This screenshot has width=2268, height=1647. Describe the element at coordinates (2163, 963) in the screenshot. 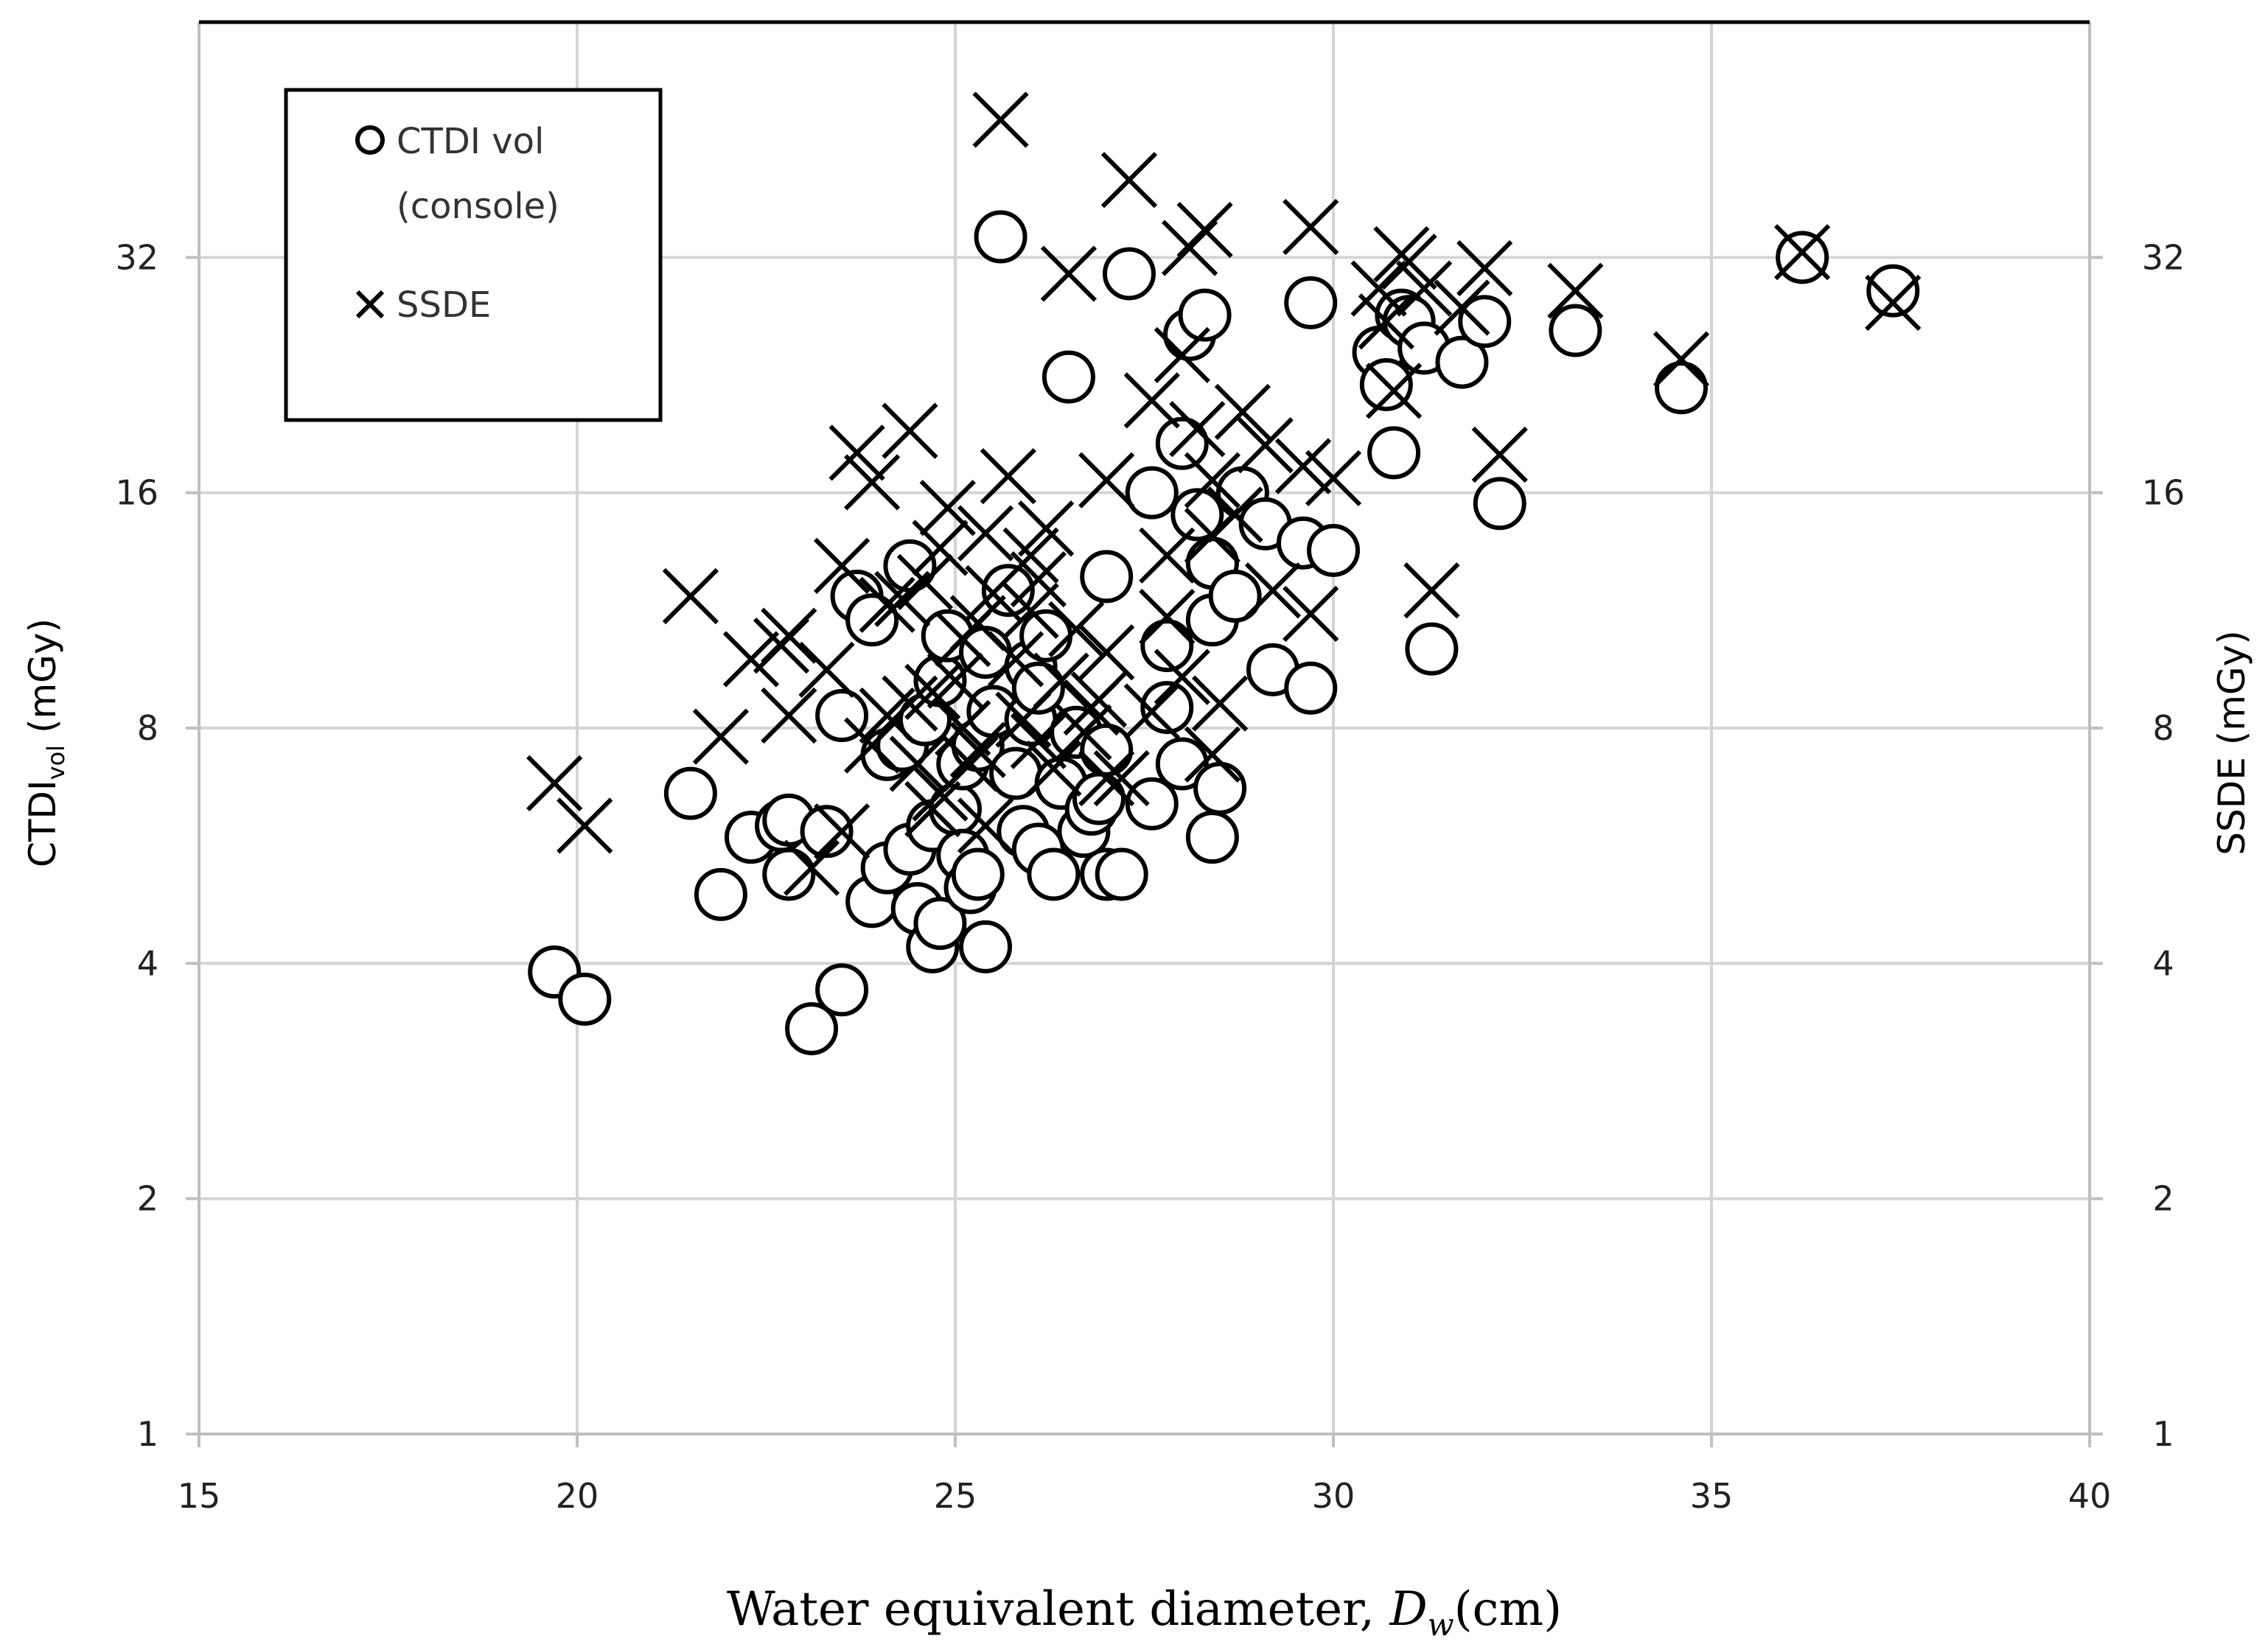

I see `y-tick-label-right: 4` at that location.